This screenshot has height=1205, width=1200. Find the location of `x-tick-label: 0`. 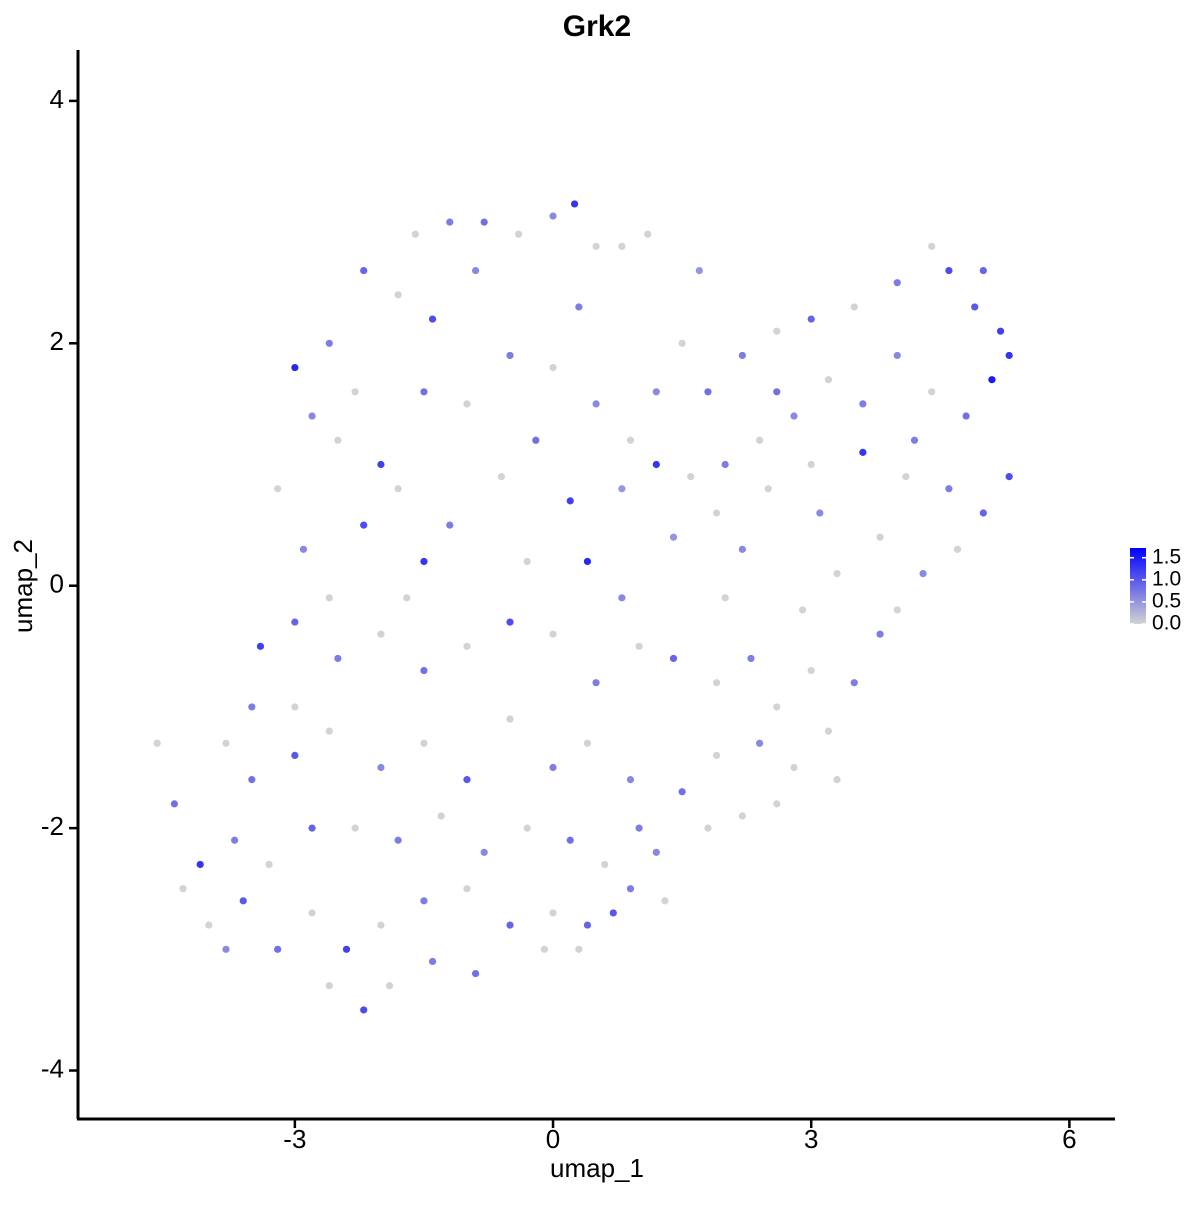

x-tick-label: 0 is located at coordinates (553, 1139).